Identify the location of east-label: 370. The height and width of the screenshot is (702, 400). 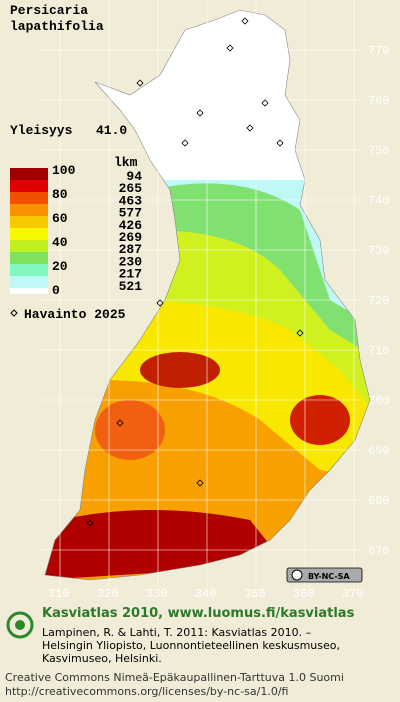
(353, 594).